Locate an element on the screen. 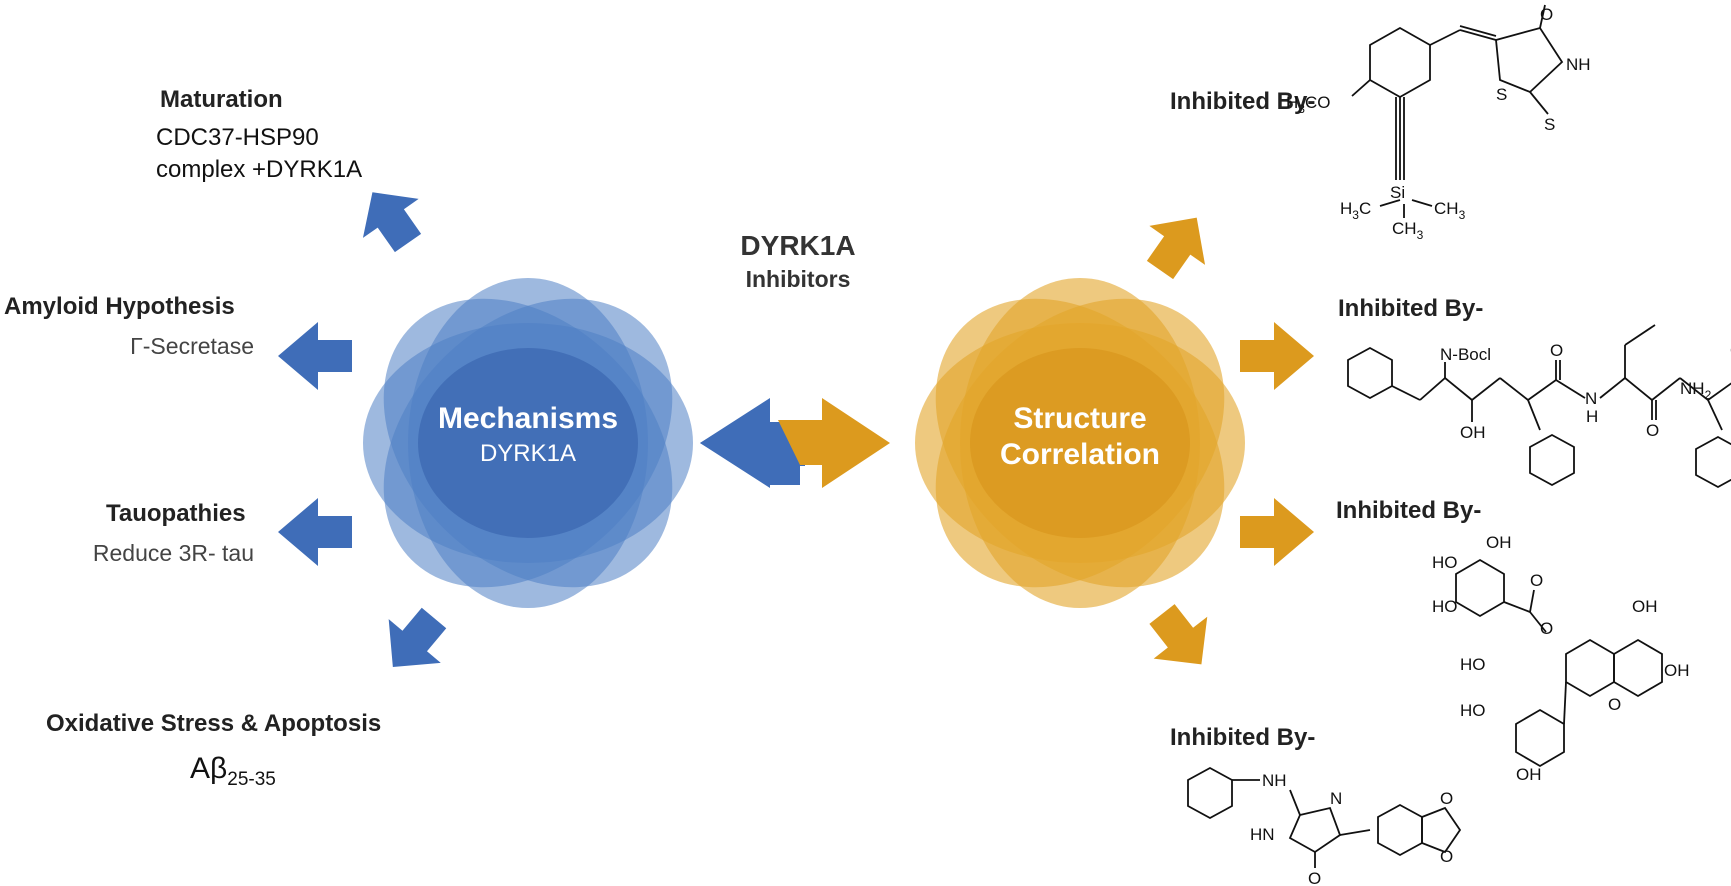 This screenshot has width=1731, height=886. arrow-amyloid is located at coordinates (315, 356).